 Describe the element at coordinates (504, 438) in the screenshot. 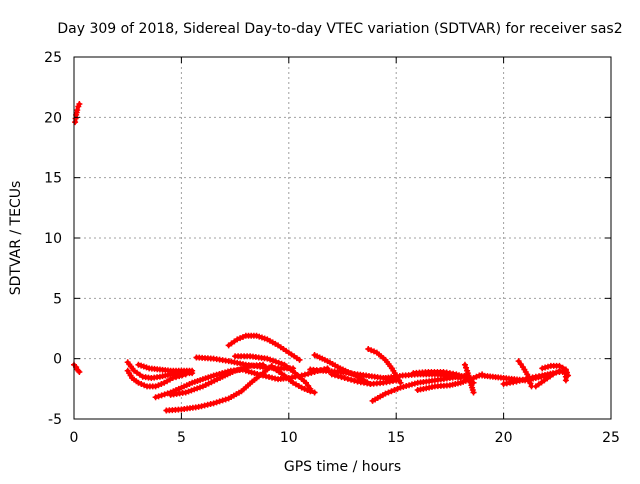

I see `x-tick-label: 20` at that location.